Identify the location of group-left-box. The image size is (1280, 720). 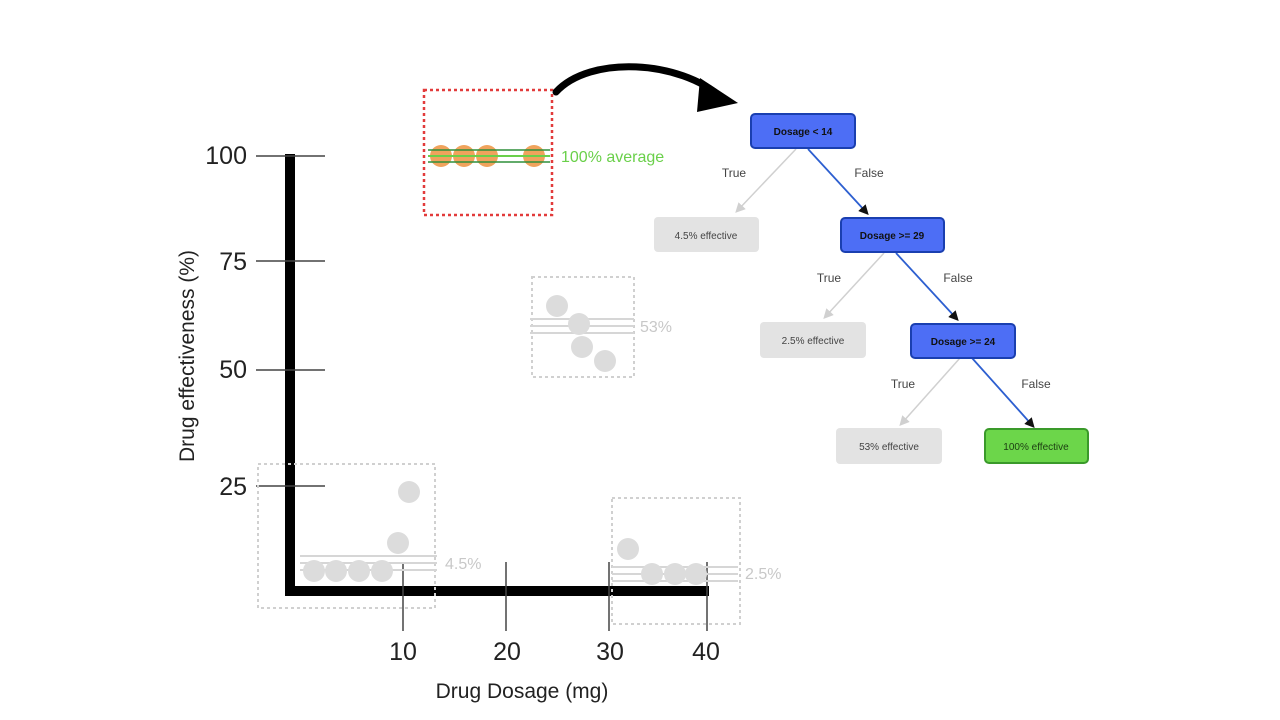
(346, 536).